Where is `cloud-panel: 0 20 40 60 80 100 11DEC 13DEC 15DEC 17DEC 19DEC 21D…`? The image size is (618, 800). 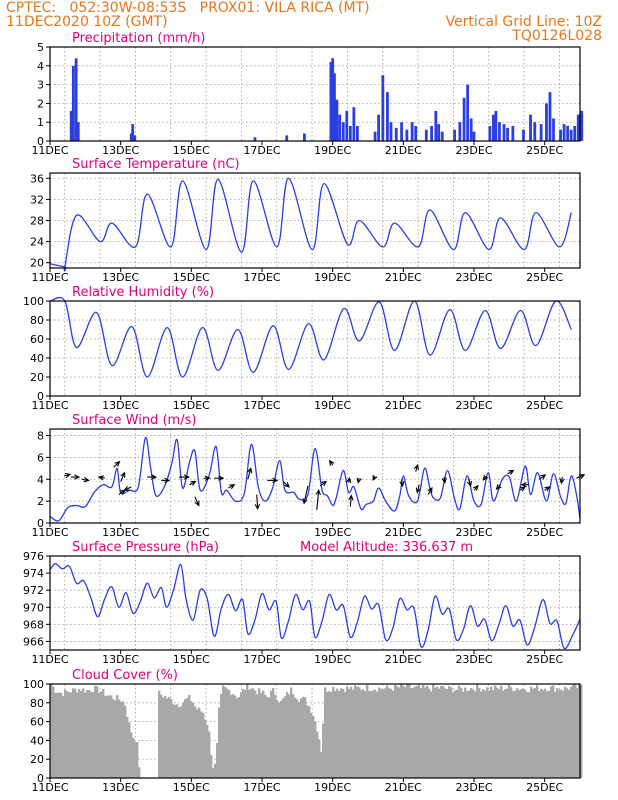
cloud-panel: 0 20 40 60 80 100 11DEC 13DEC 15DEC 17DEC 19DEC 21D… is located at coordinates (303, 731).